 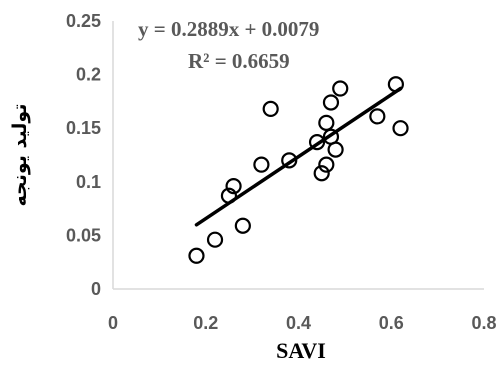 I want to click on x-tick-label: 0.8, so click(x=483, y=323).